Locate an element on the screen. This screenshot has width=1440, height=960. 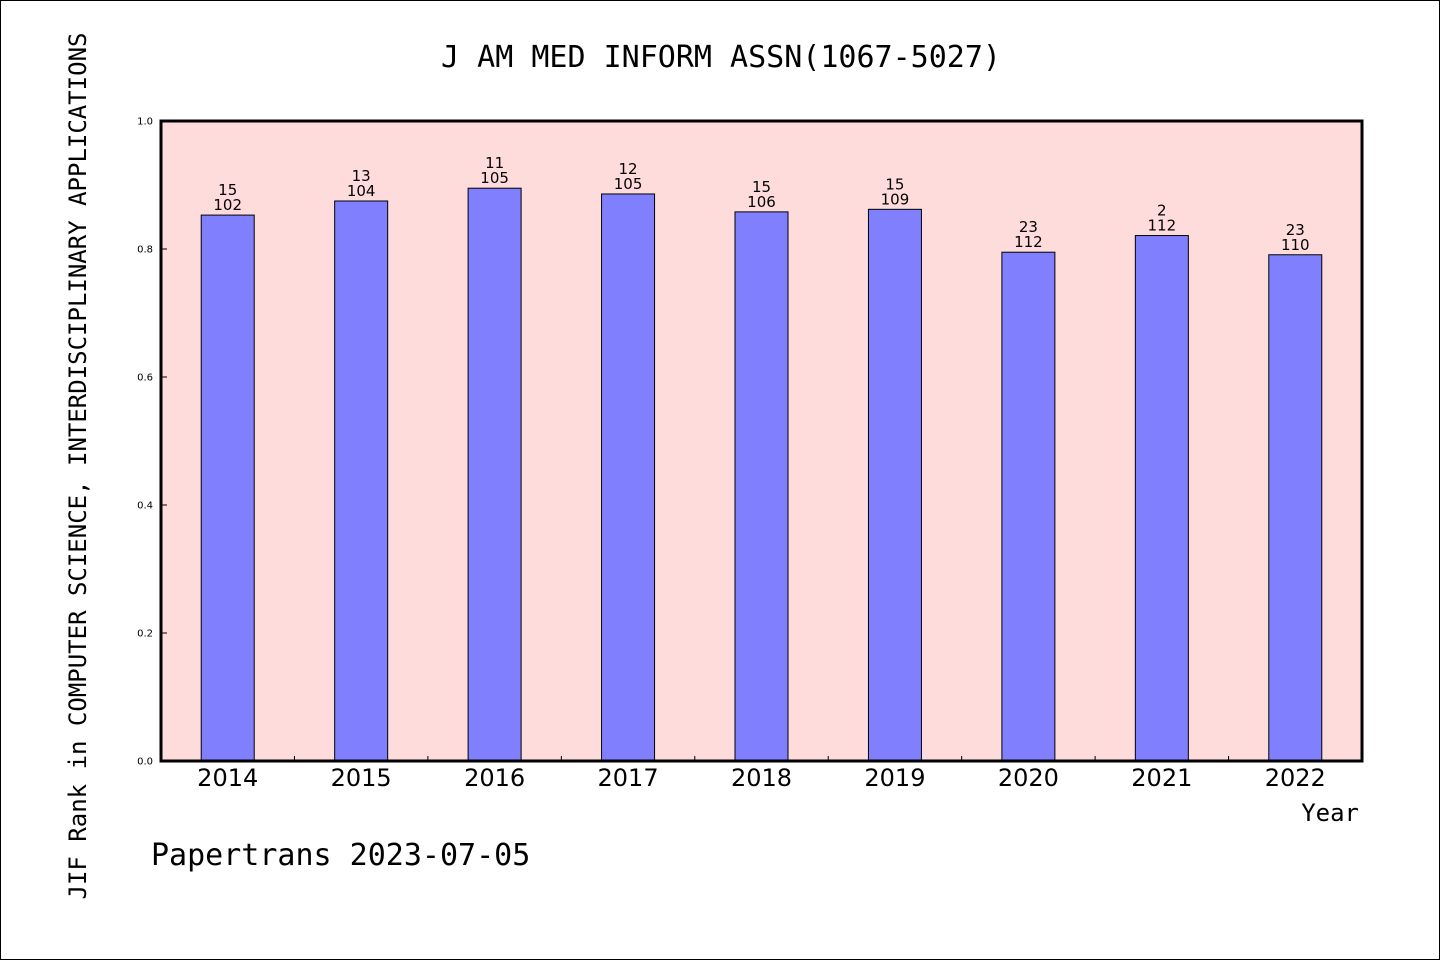
bar-rank-label-2020: 23 is located at coordinates (1028, 227).